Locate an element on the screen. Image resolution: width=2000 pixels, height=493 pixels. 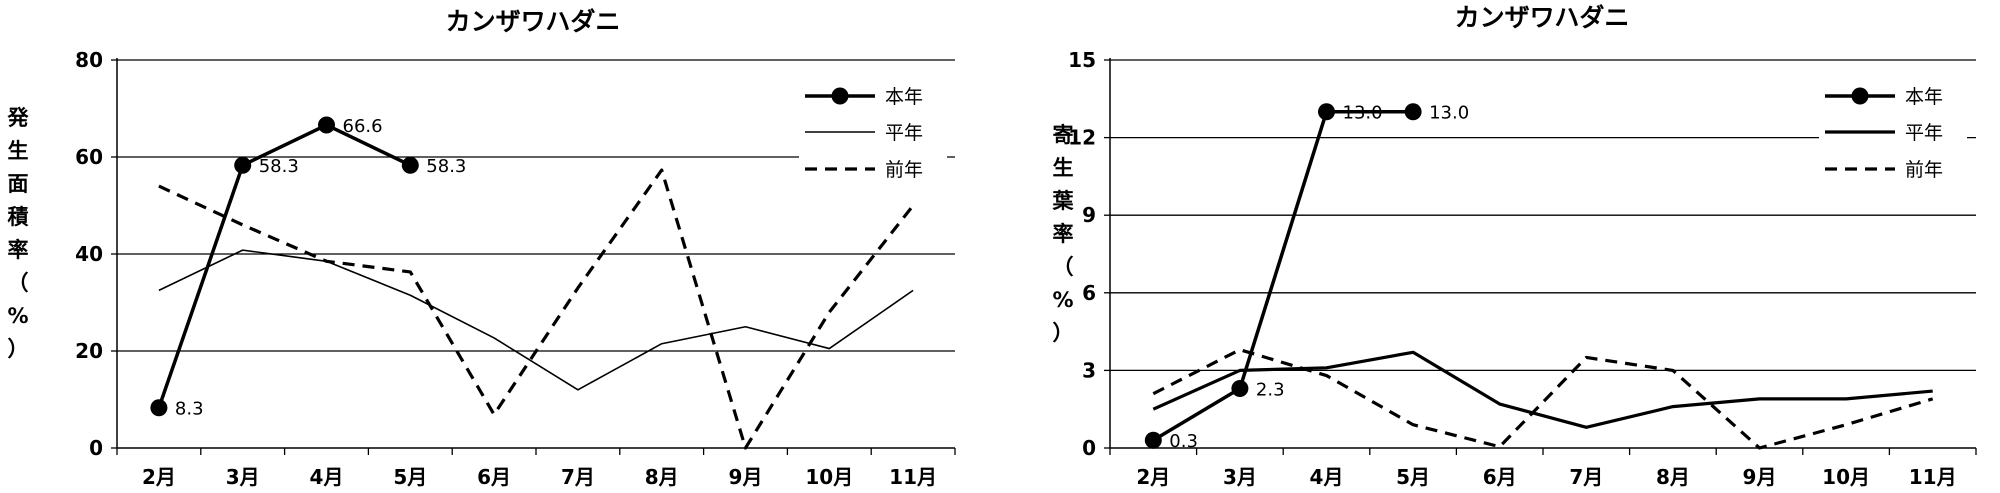
y-tick-label: 9 is located at coordinates (1089, 215).